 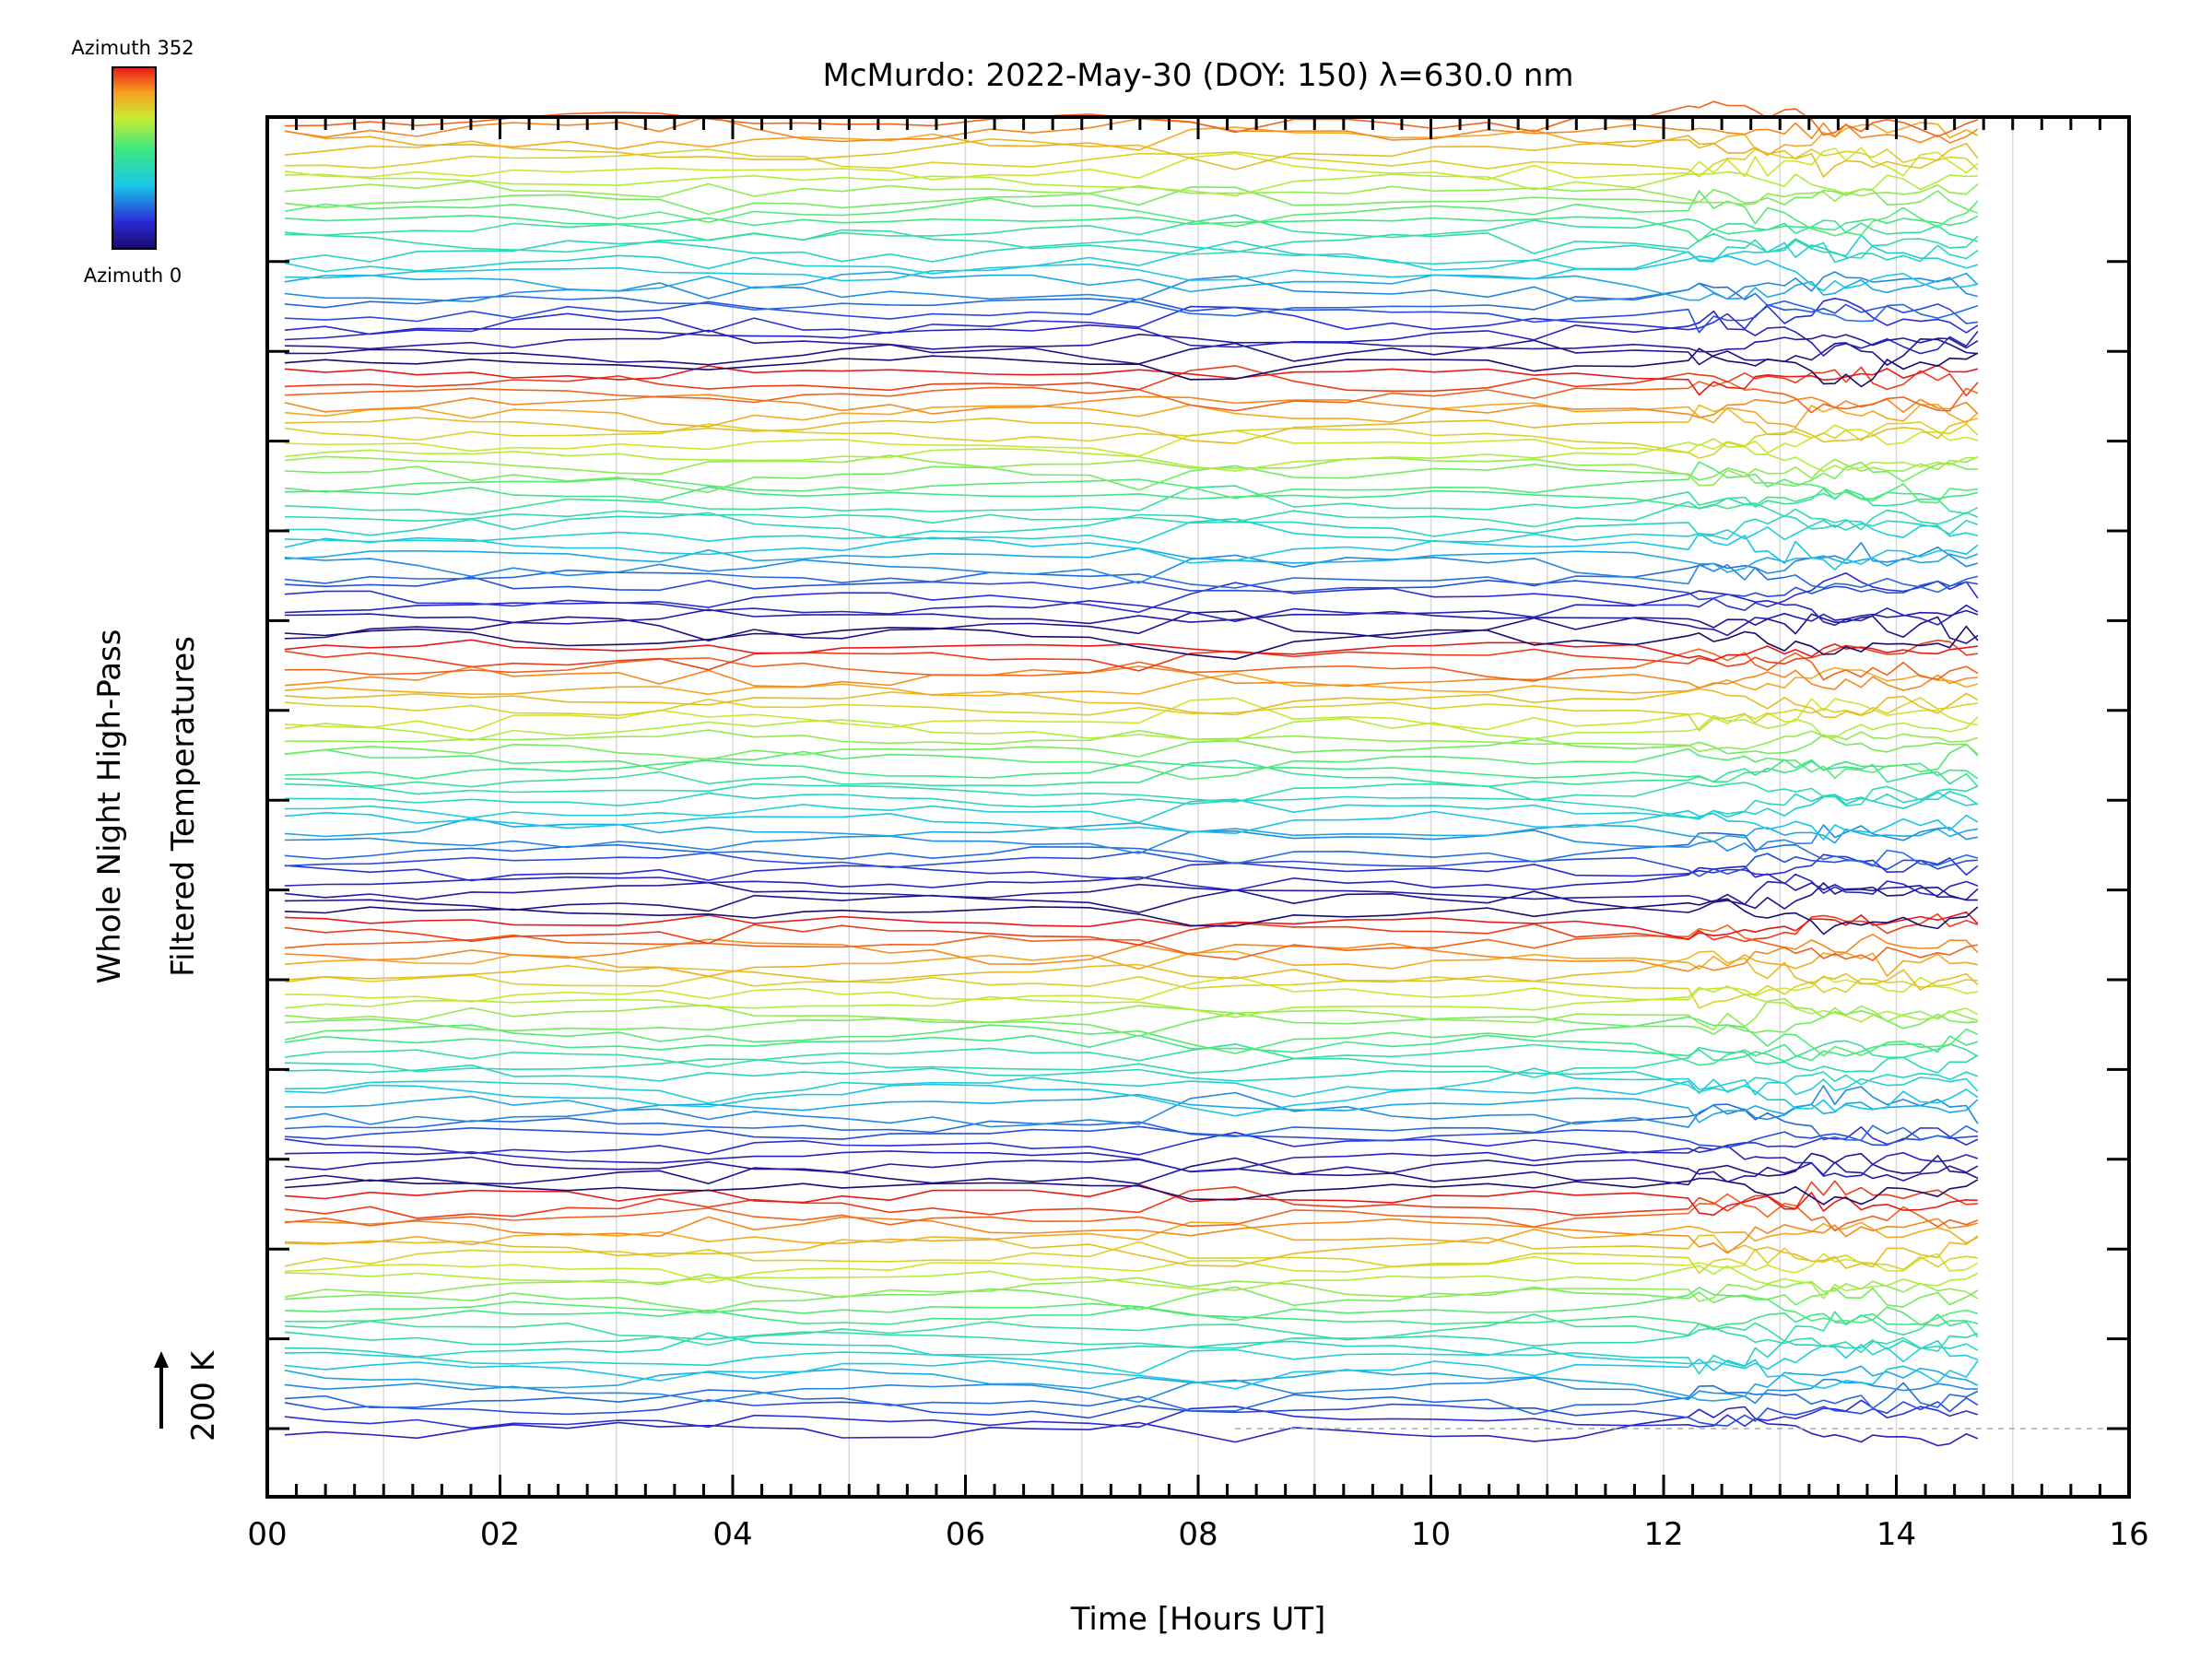 What do you see at coordinates (1663, 1534) in the screenshot?
I see `x-tick-label: 12` at bounding box center [1663, 1534].